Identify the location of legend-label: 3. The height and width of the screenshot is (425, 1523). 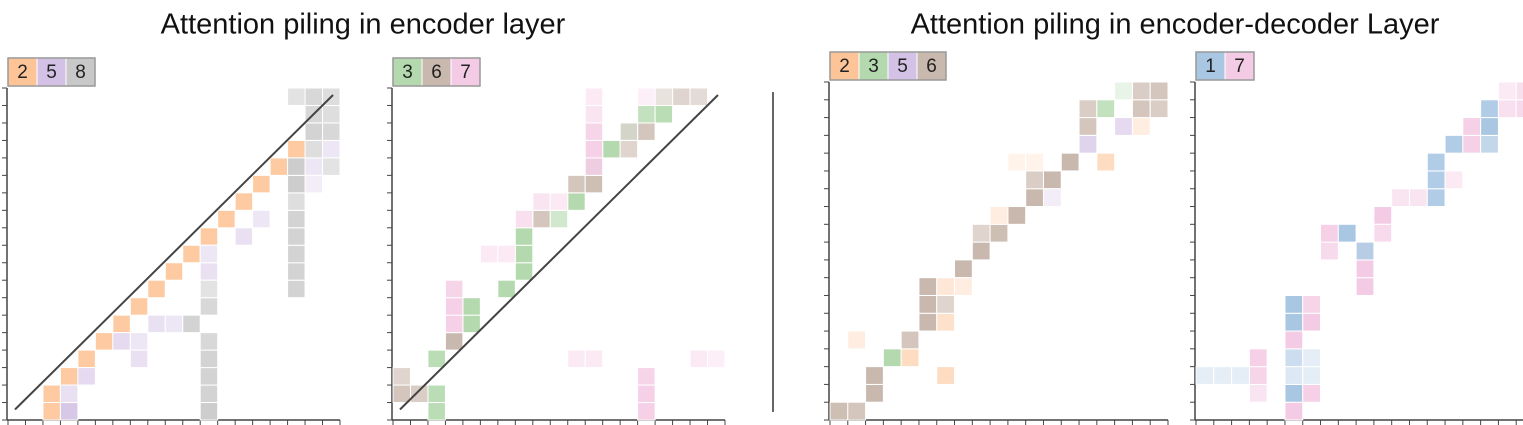
(873, 66).